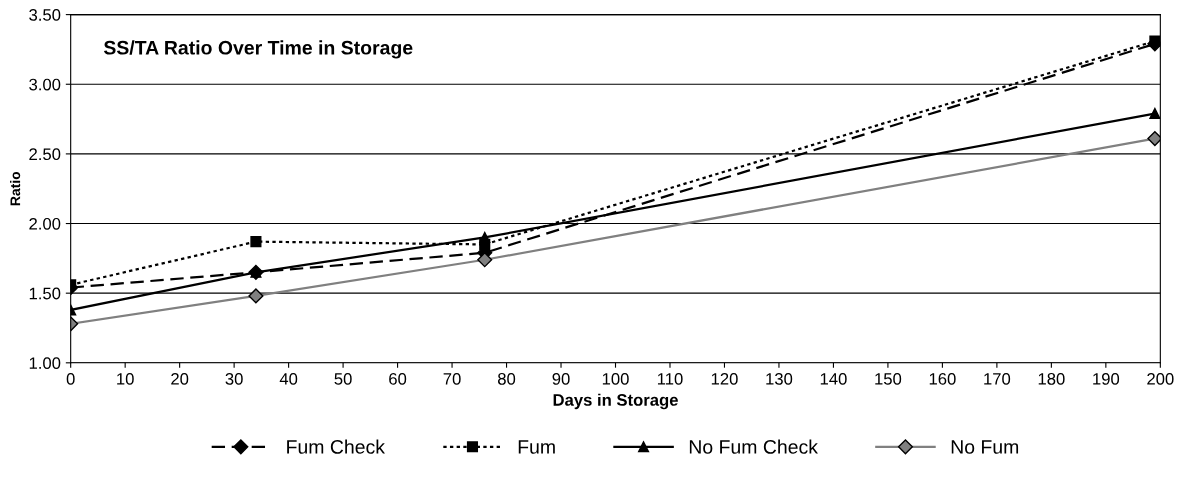 Image resolution: width=1178 pixels, height=487 pixels. I want to click on x-tick-label: 40, so click(288, 378).